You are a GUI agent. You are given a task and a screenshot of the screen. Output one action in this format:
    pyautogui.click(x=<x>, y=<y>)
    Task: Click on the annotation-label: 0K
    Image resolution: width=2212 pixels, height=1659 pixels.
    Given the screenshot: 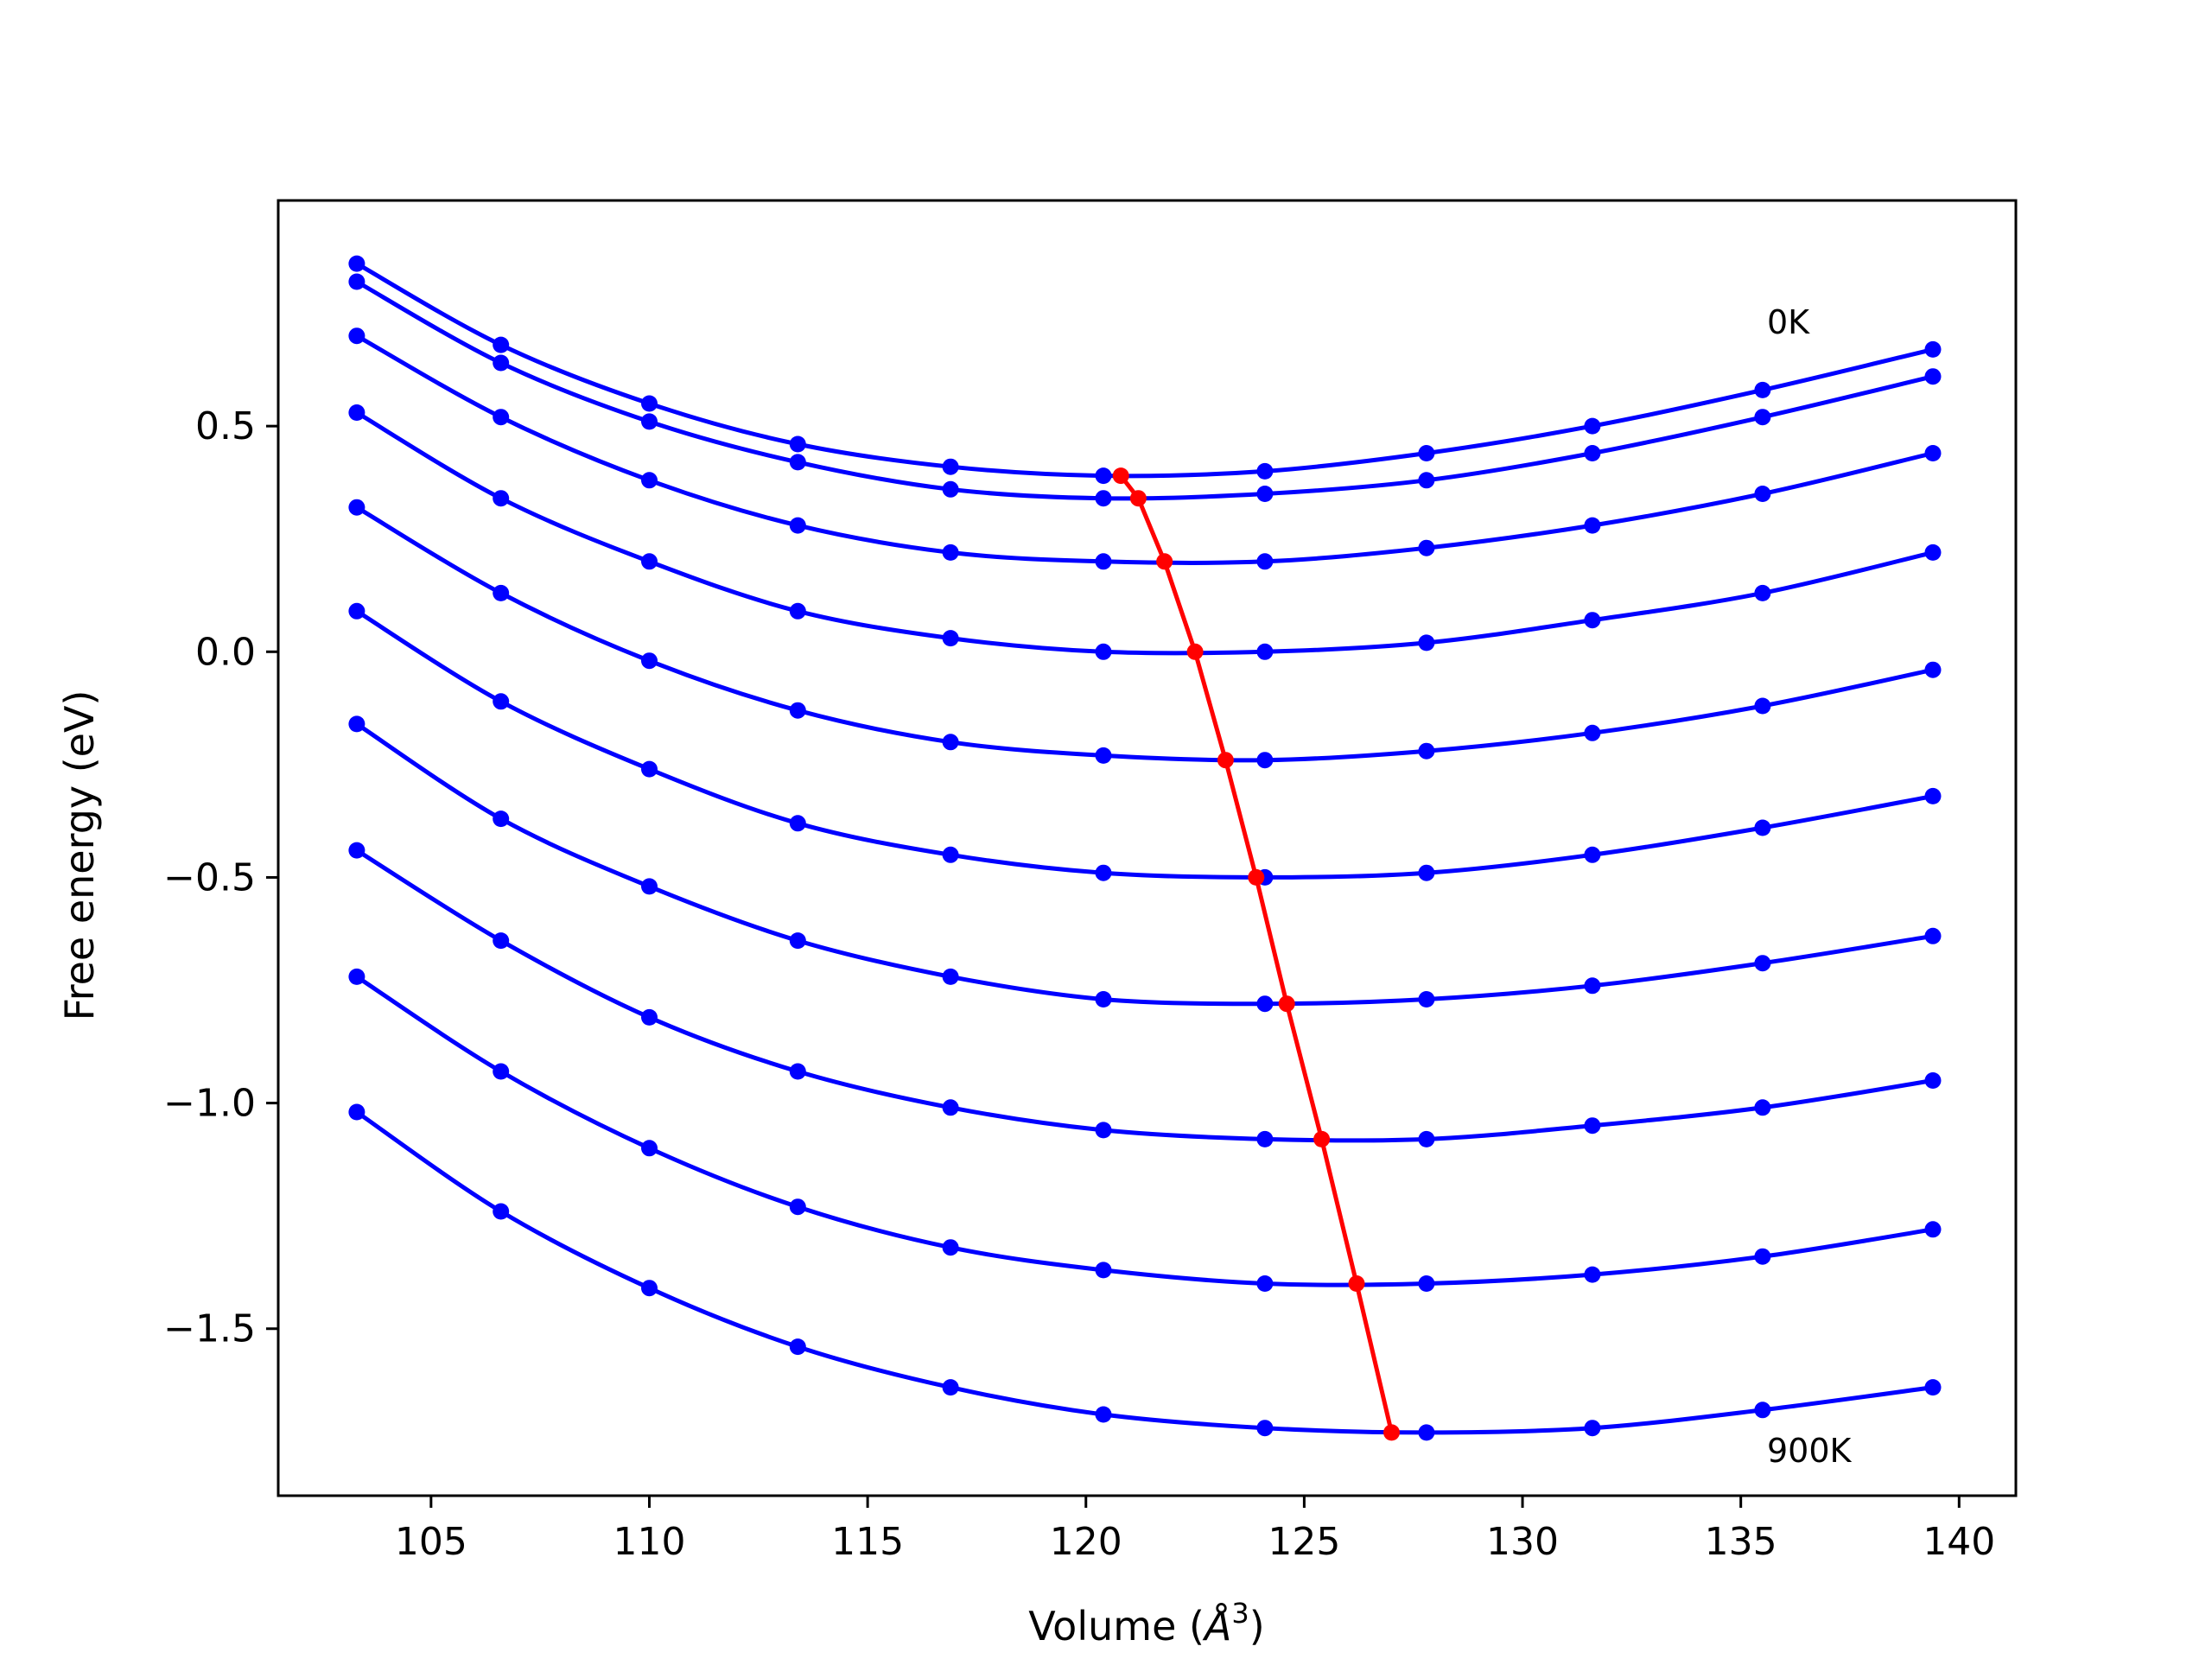 What is the action you would take?
    pyautogui.click(x=1788, y=322)
    